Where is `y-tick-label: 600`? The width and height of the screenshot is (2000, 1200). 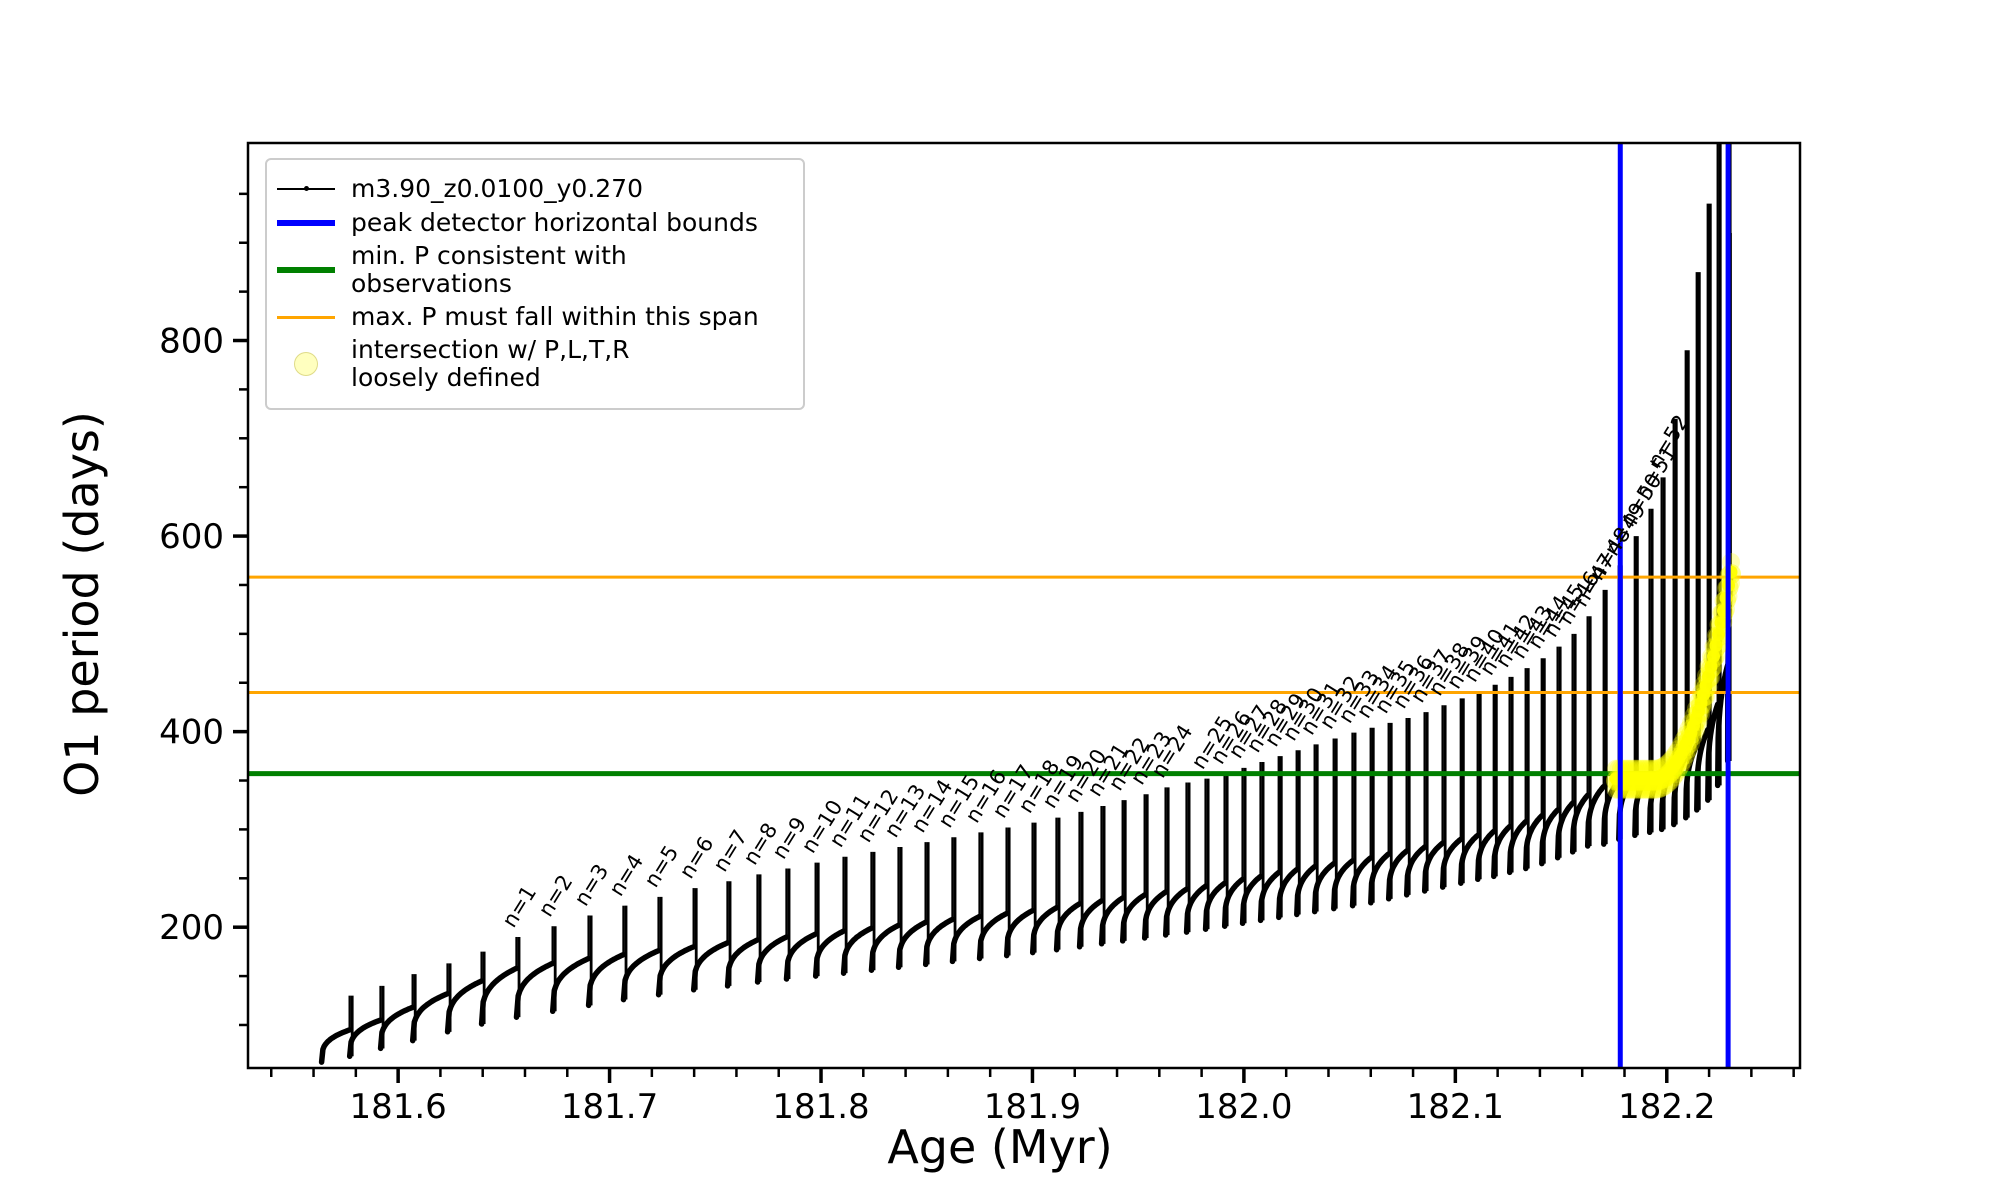 y-tick-label: 600 is located at coordinates (191, 537).